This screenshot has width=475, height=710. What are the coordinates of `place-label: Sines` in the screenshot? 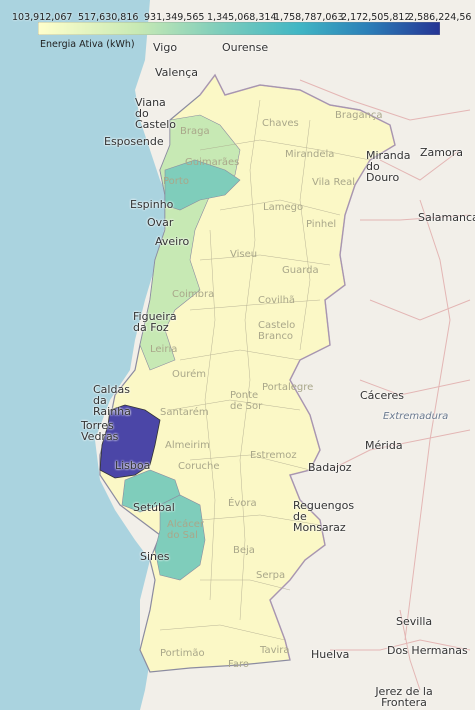 It's located at (155, 556).